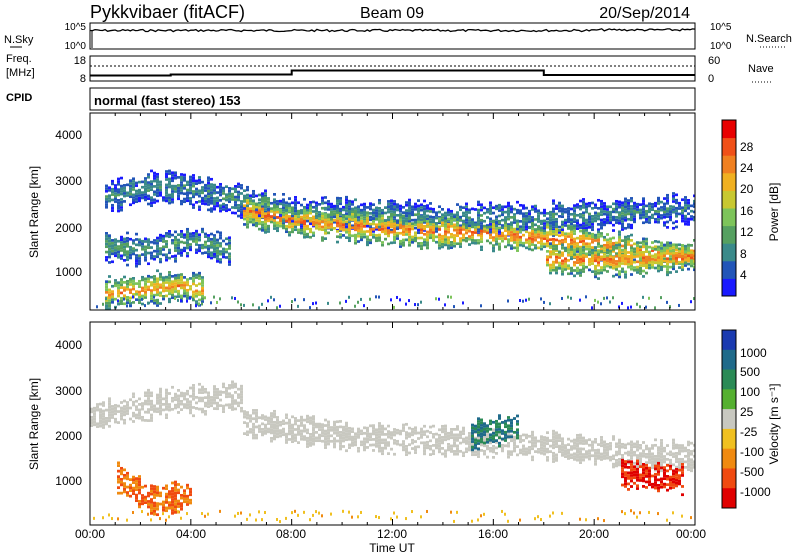 The image size is (800, 559). Describe the element at coordinates (714, 61) in the screenshot. I see `nave-right-tick-top: 60` at that location.